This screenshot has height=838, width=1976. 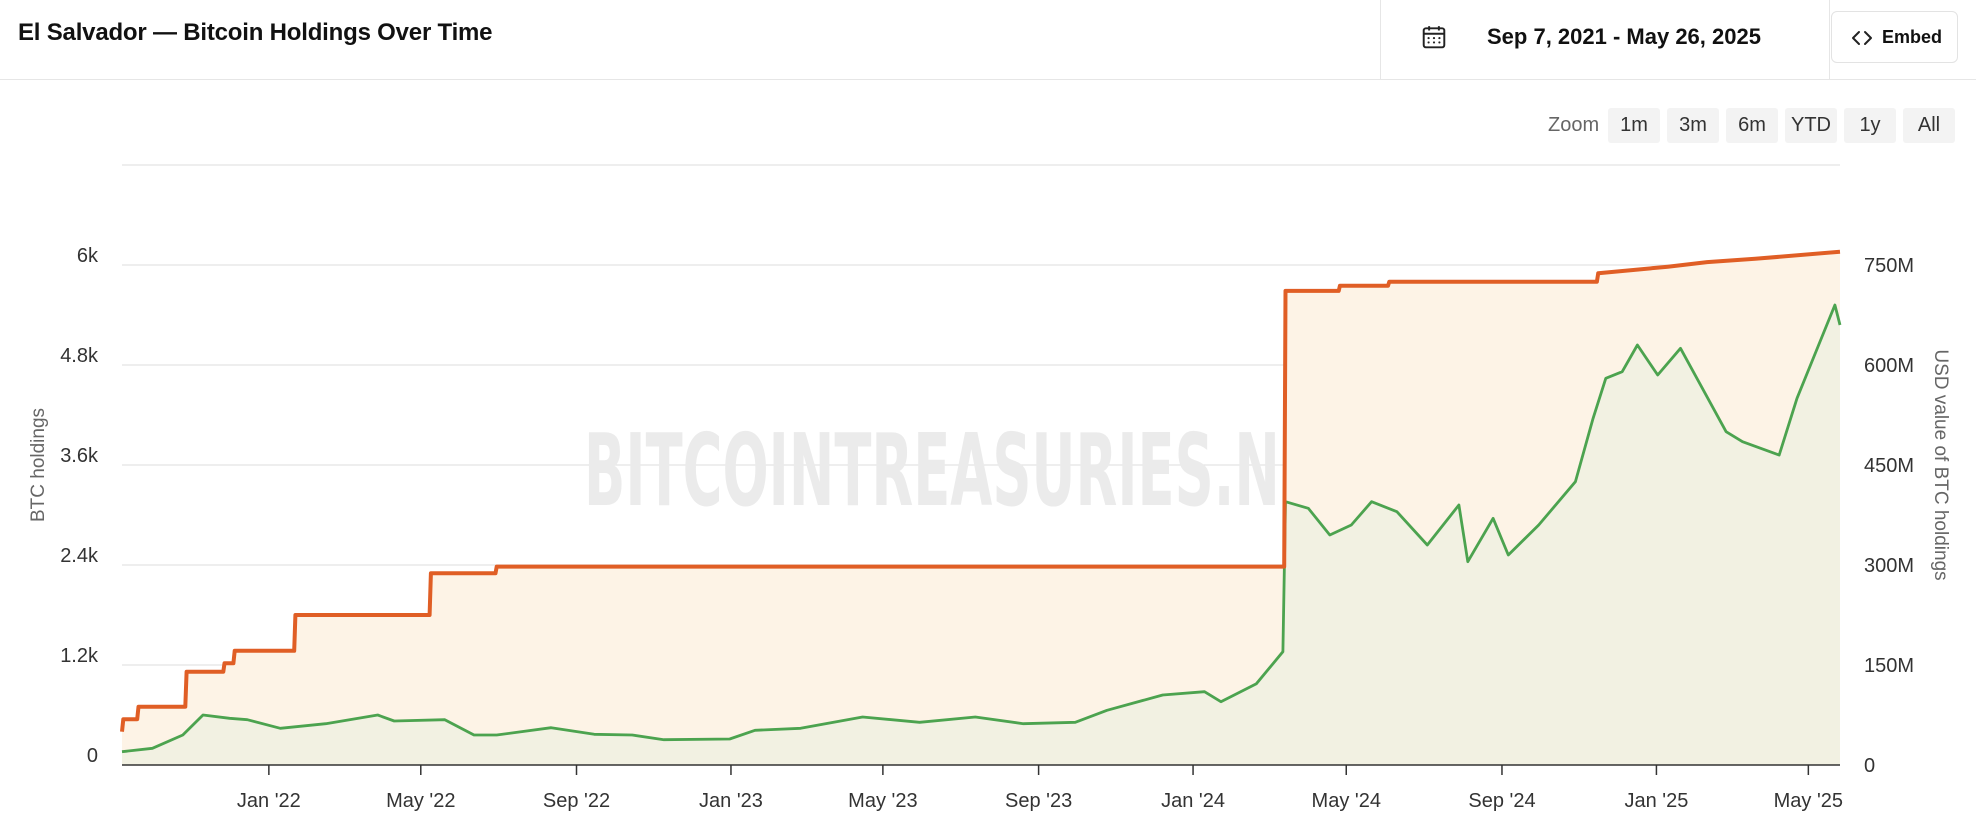 What do you see at coordinates (255, 32) in the screenshot?
I see `chart-title: El Salvador — Bitcoin Holdings Over Time` at bounding box center [255, 32].